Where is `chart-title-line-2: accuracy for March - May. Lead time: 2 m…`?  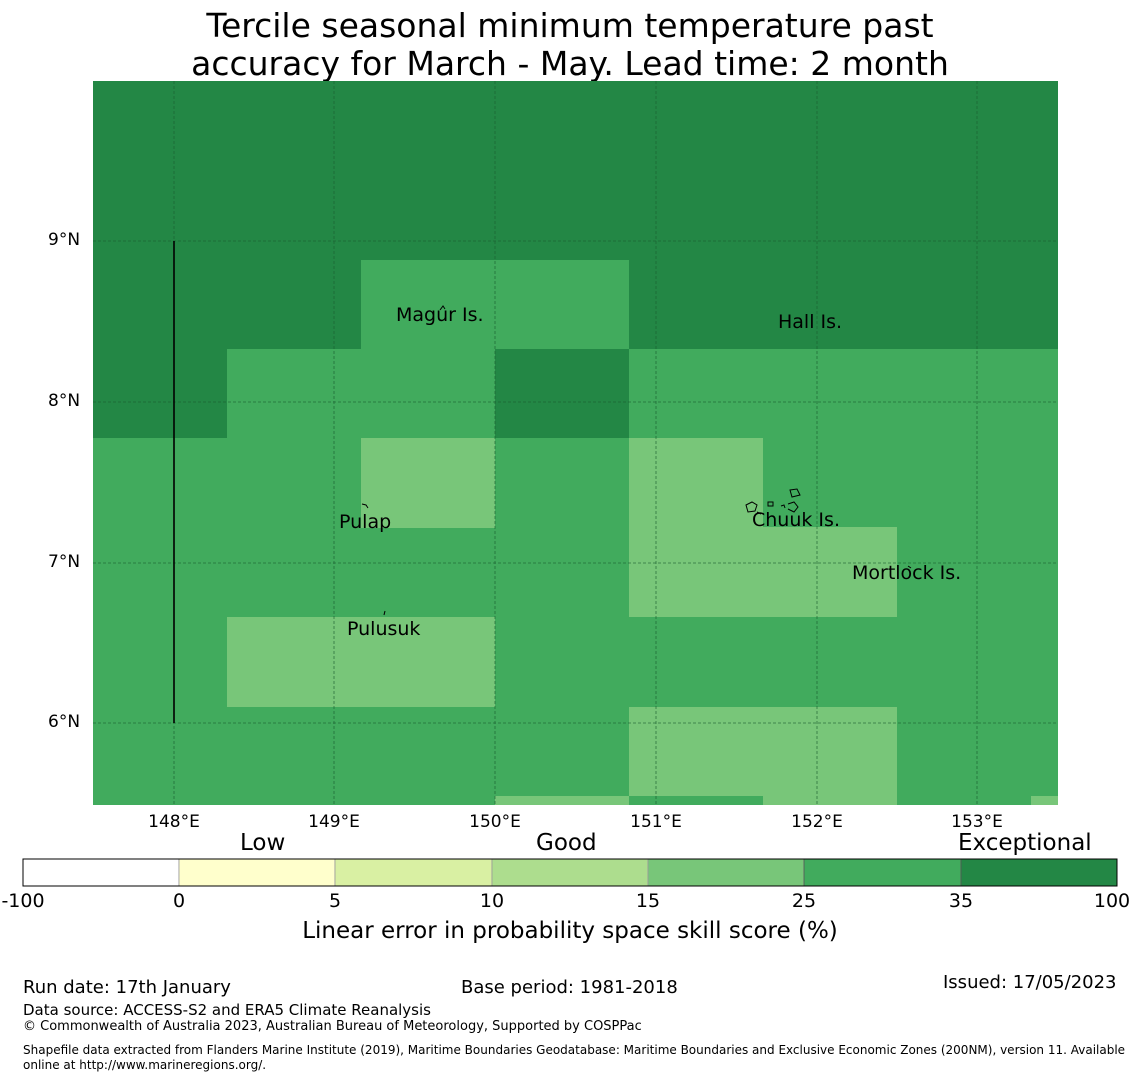
chart-title-line-2: accuracy for March - May. Lead time: 2 m… is located at coordinates (570, 63).